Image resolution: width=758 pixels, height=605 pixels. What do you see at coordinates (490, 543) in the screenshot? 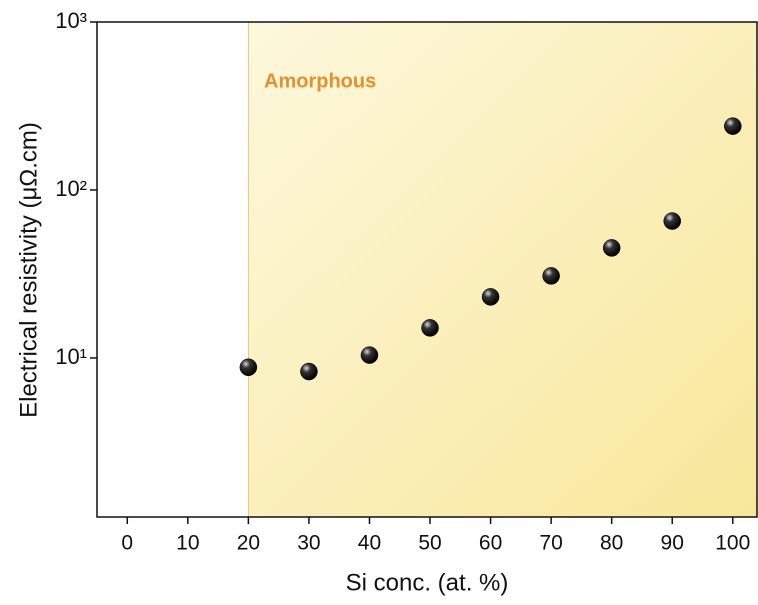
I see `x-tick-label: 60` at bounding box center [490, 543].